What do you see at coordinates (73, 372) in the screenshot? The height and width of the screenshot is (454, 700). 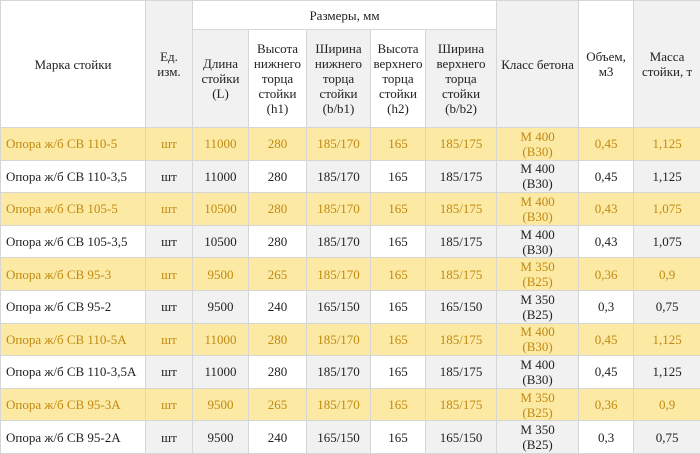 I see `brand-cell: Опора ж/б СВ 110-3,5А` at bounding box center [73, 372].